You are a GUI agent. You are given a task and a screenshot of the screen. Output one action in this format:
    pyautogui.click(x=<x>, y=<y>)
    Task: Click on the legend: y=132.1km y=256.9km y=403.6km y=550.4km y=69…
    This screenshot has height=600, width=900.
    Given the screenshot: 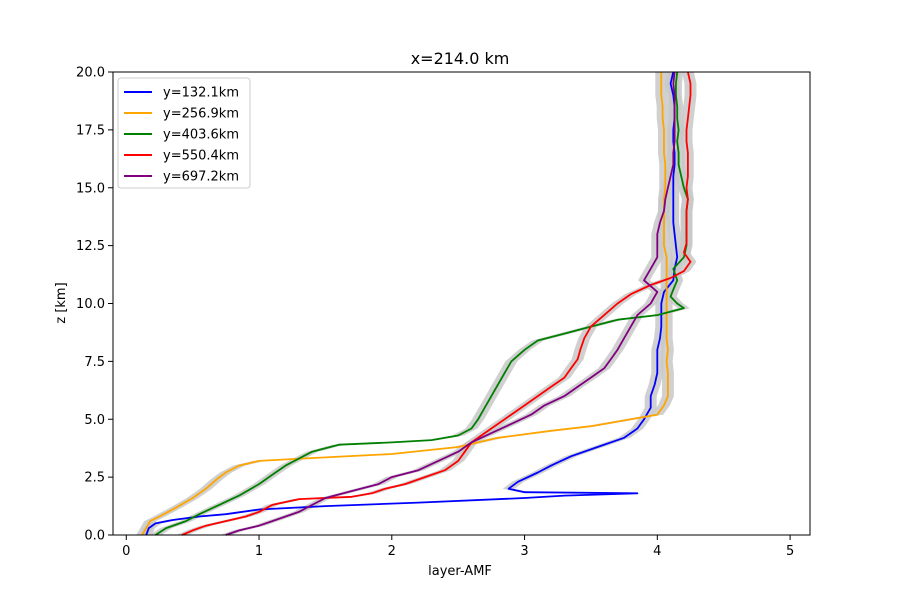 What is the action you would take?
    pyautogui.click(x=184, y=133)
    